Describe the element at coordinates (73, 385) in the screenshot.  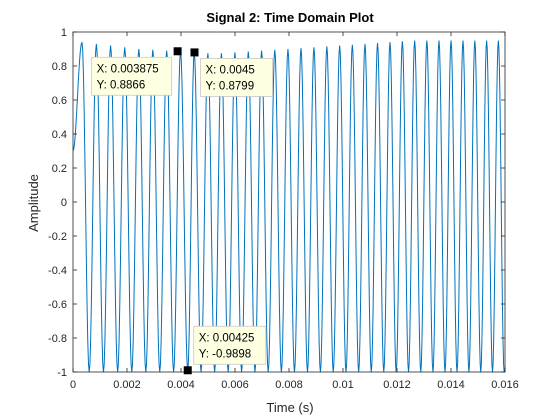
I see `x-tick-label: 0` at that location.